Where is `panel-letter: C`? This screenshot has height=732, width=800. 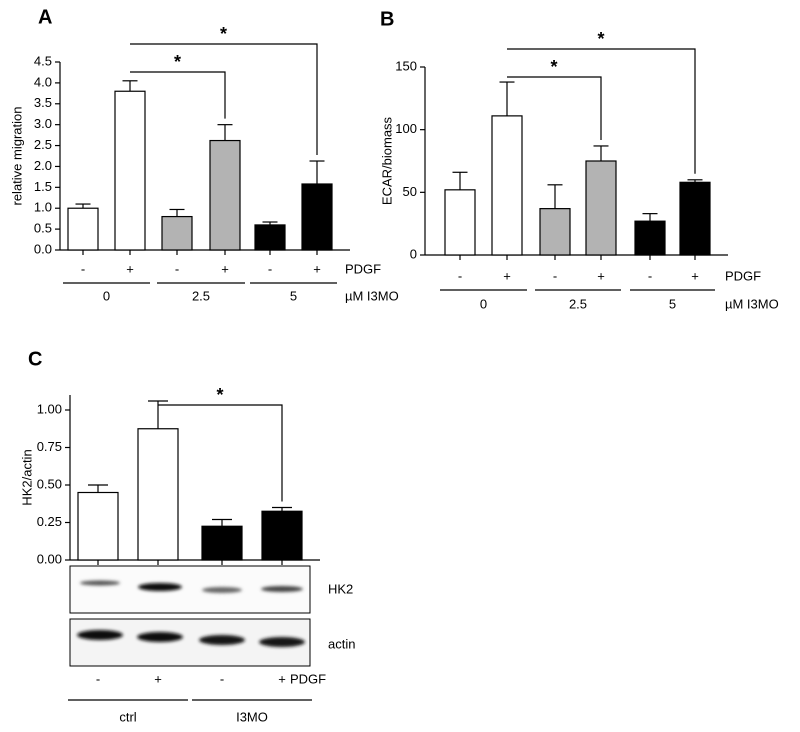 panel-letter: C is located at coordinates (35, 359).